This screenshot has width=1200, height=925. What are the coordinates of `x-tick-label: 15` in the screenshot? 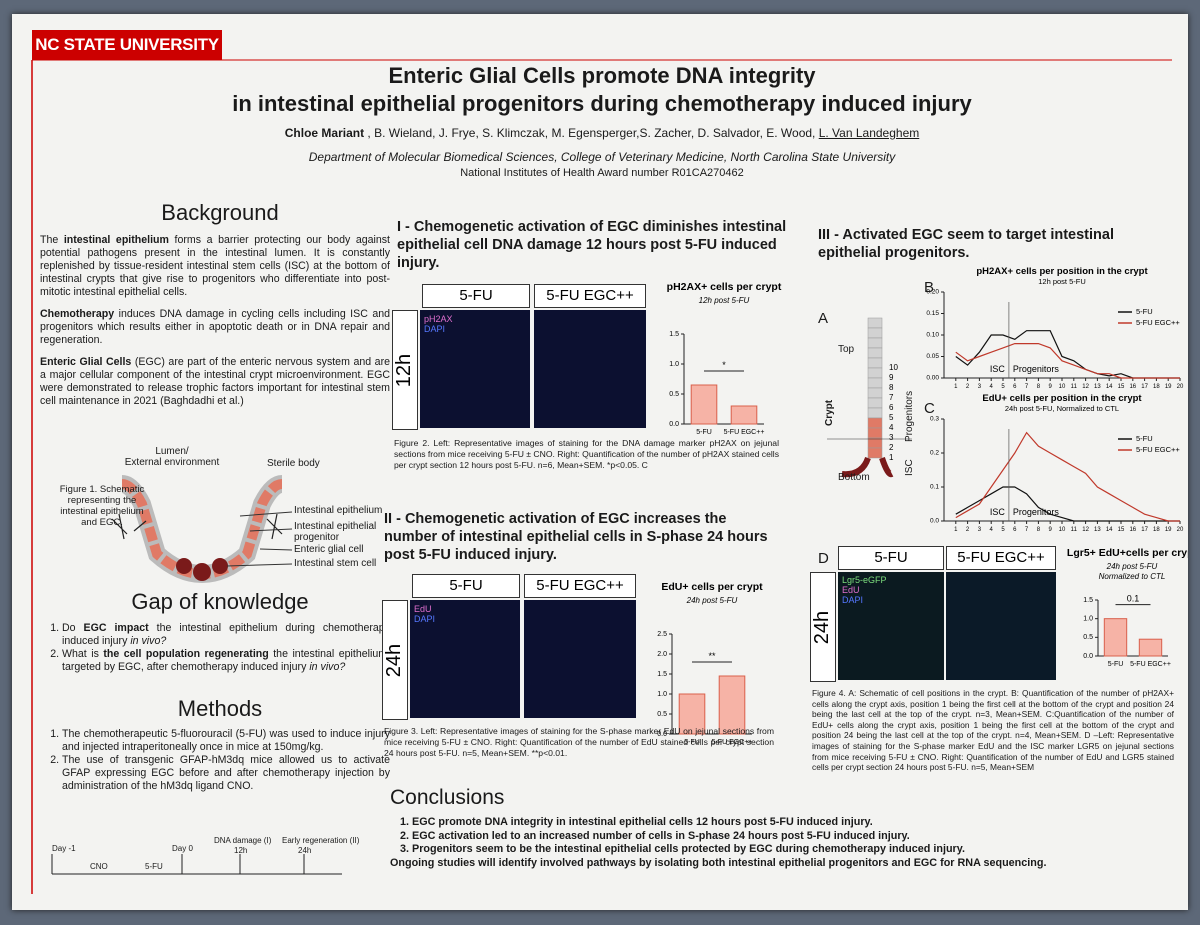 It's located at (1121, 530).